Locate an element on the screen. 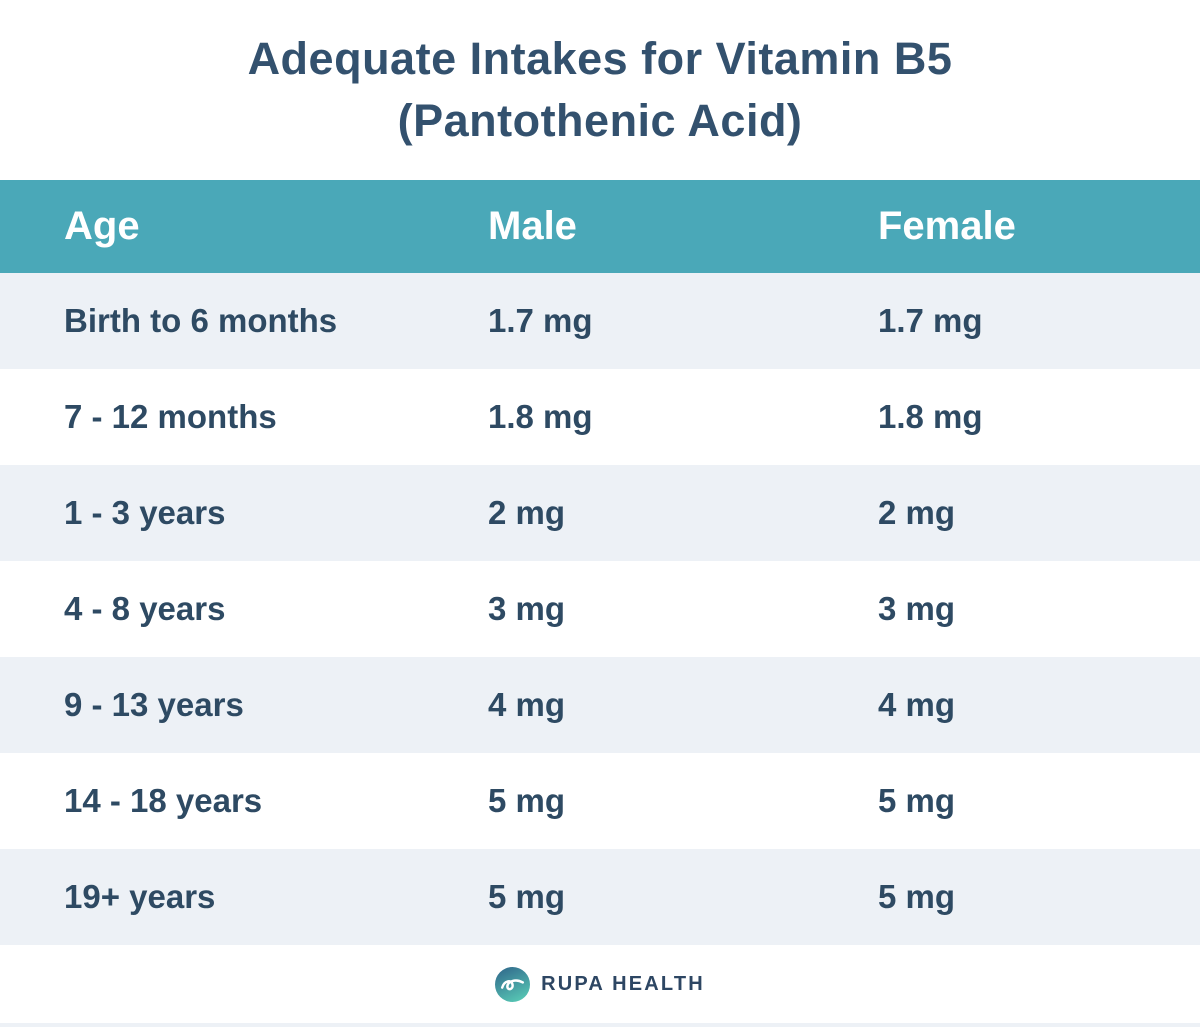  table-row: 9 - 13 years 4 mg 4 mg is located at coordinates (600, 705).